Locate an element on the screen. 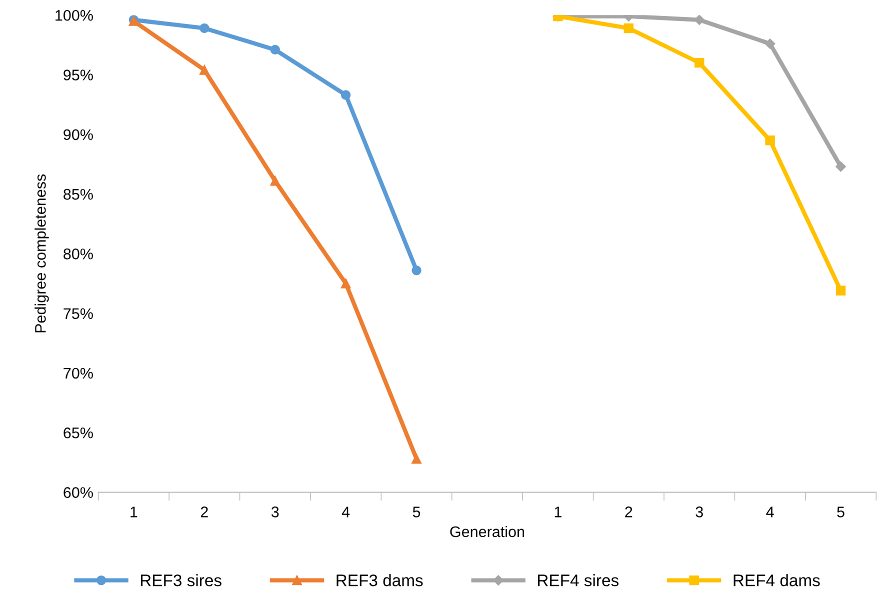 Image resolution: width=894 pixels, height=604 pixels. y-tick-label: 100% is located at coordinates (74, 15).